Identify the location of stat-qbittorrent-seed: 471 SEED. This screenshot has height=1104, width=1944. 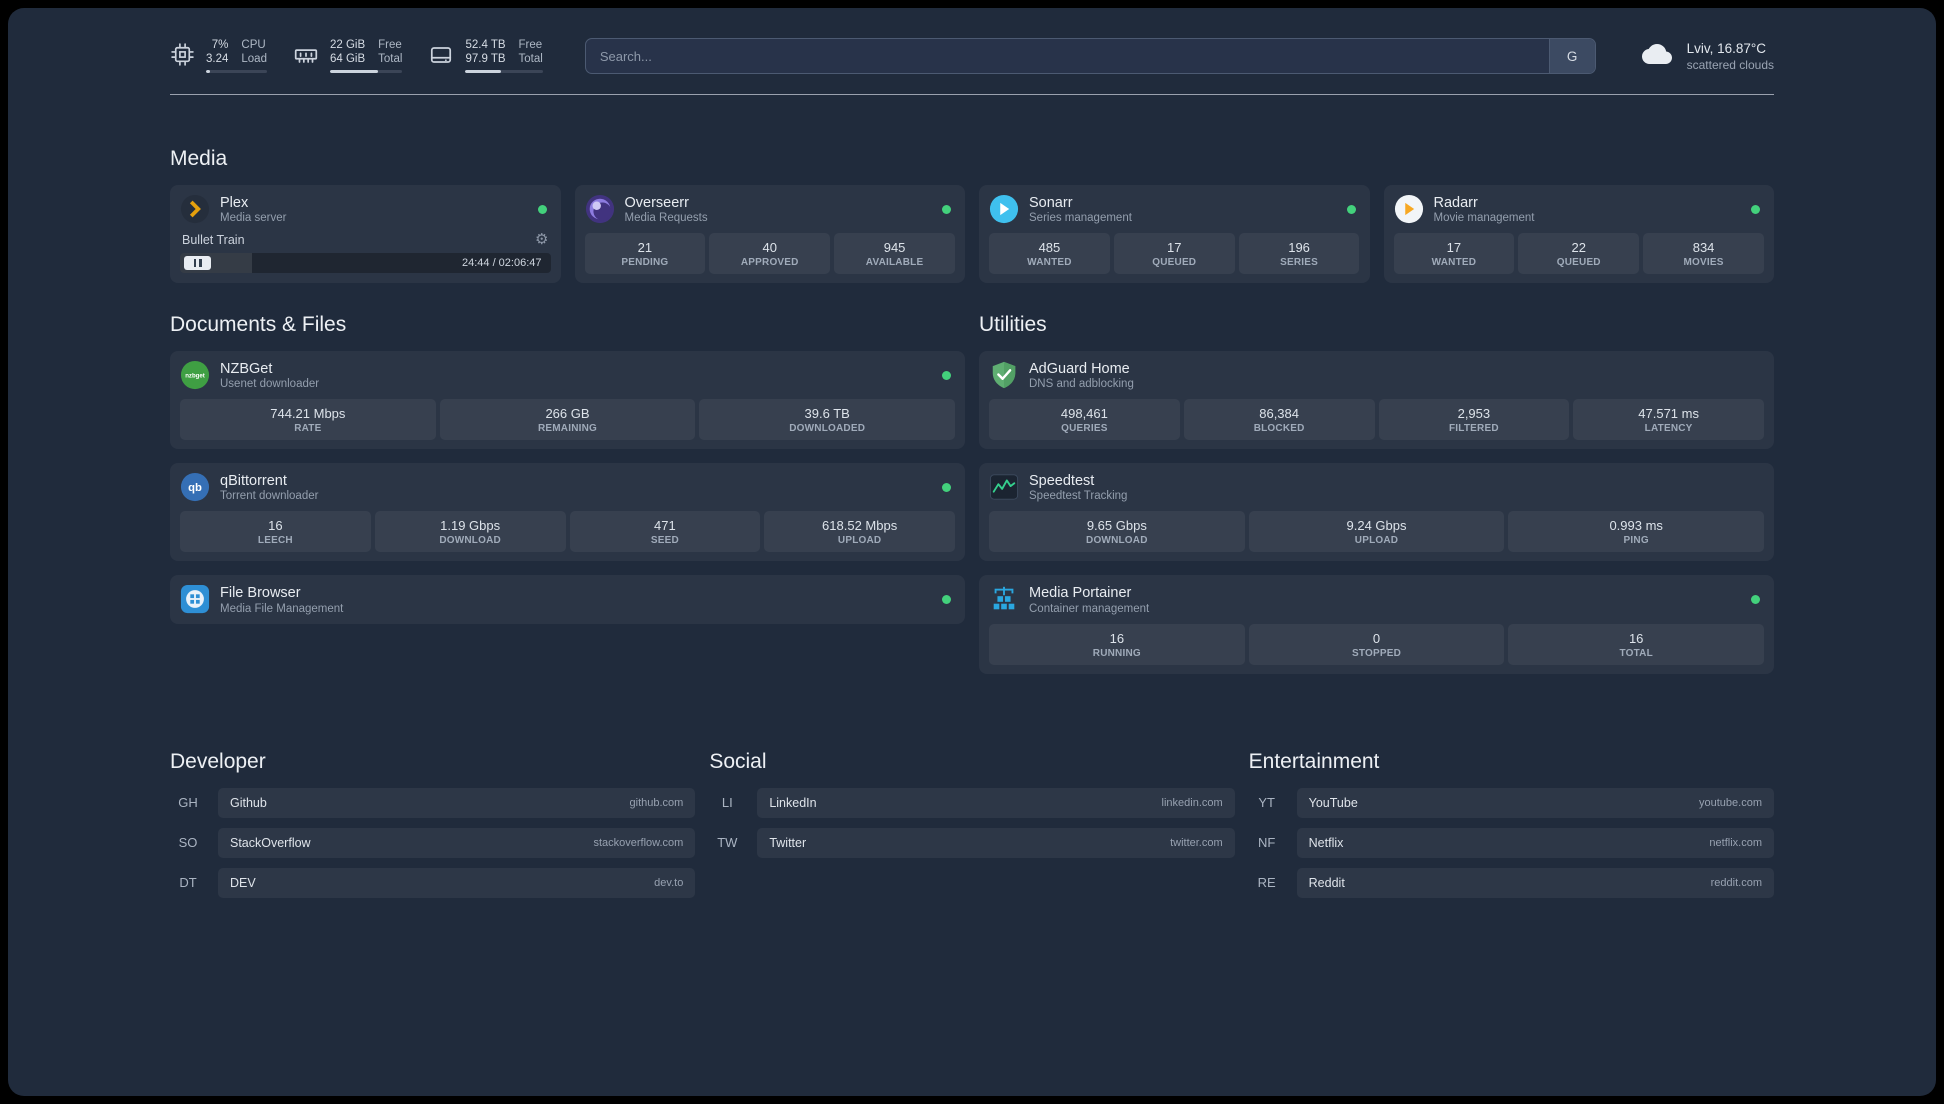
(665, 532).